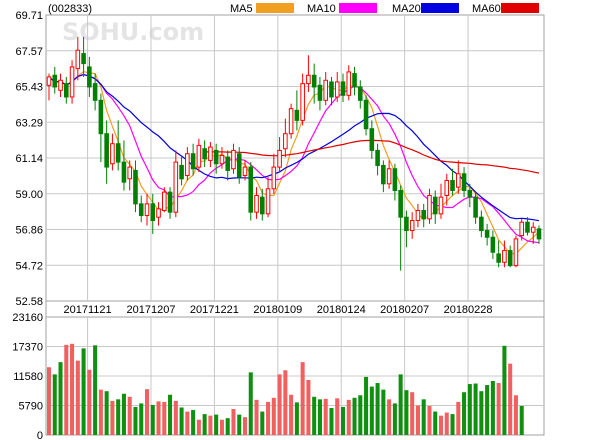 The width and height of the screenshot is (600, 440). Describe the element at coordinates (358, 8) in the screenshot. I see `legend-ma10-swatch` at that location.